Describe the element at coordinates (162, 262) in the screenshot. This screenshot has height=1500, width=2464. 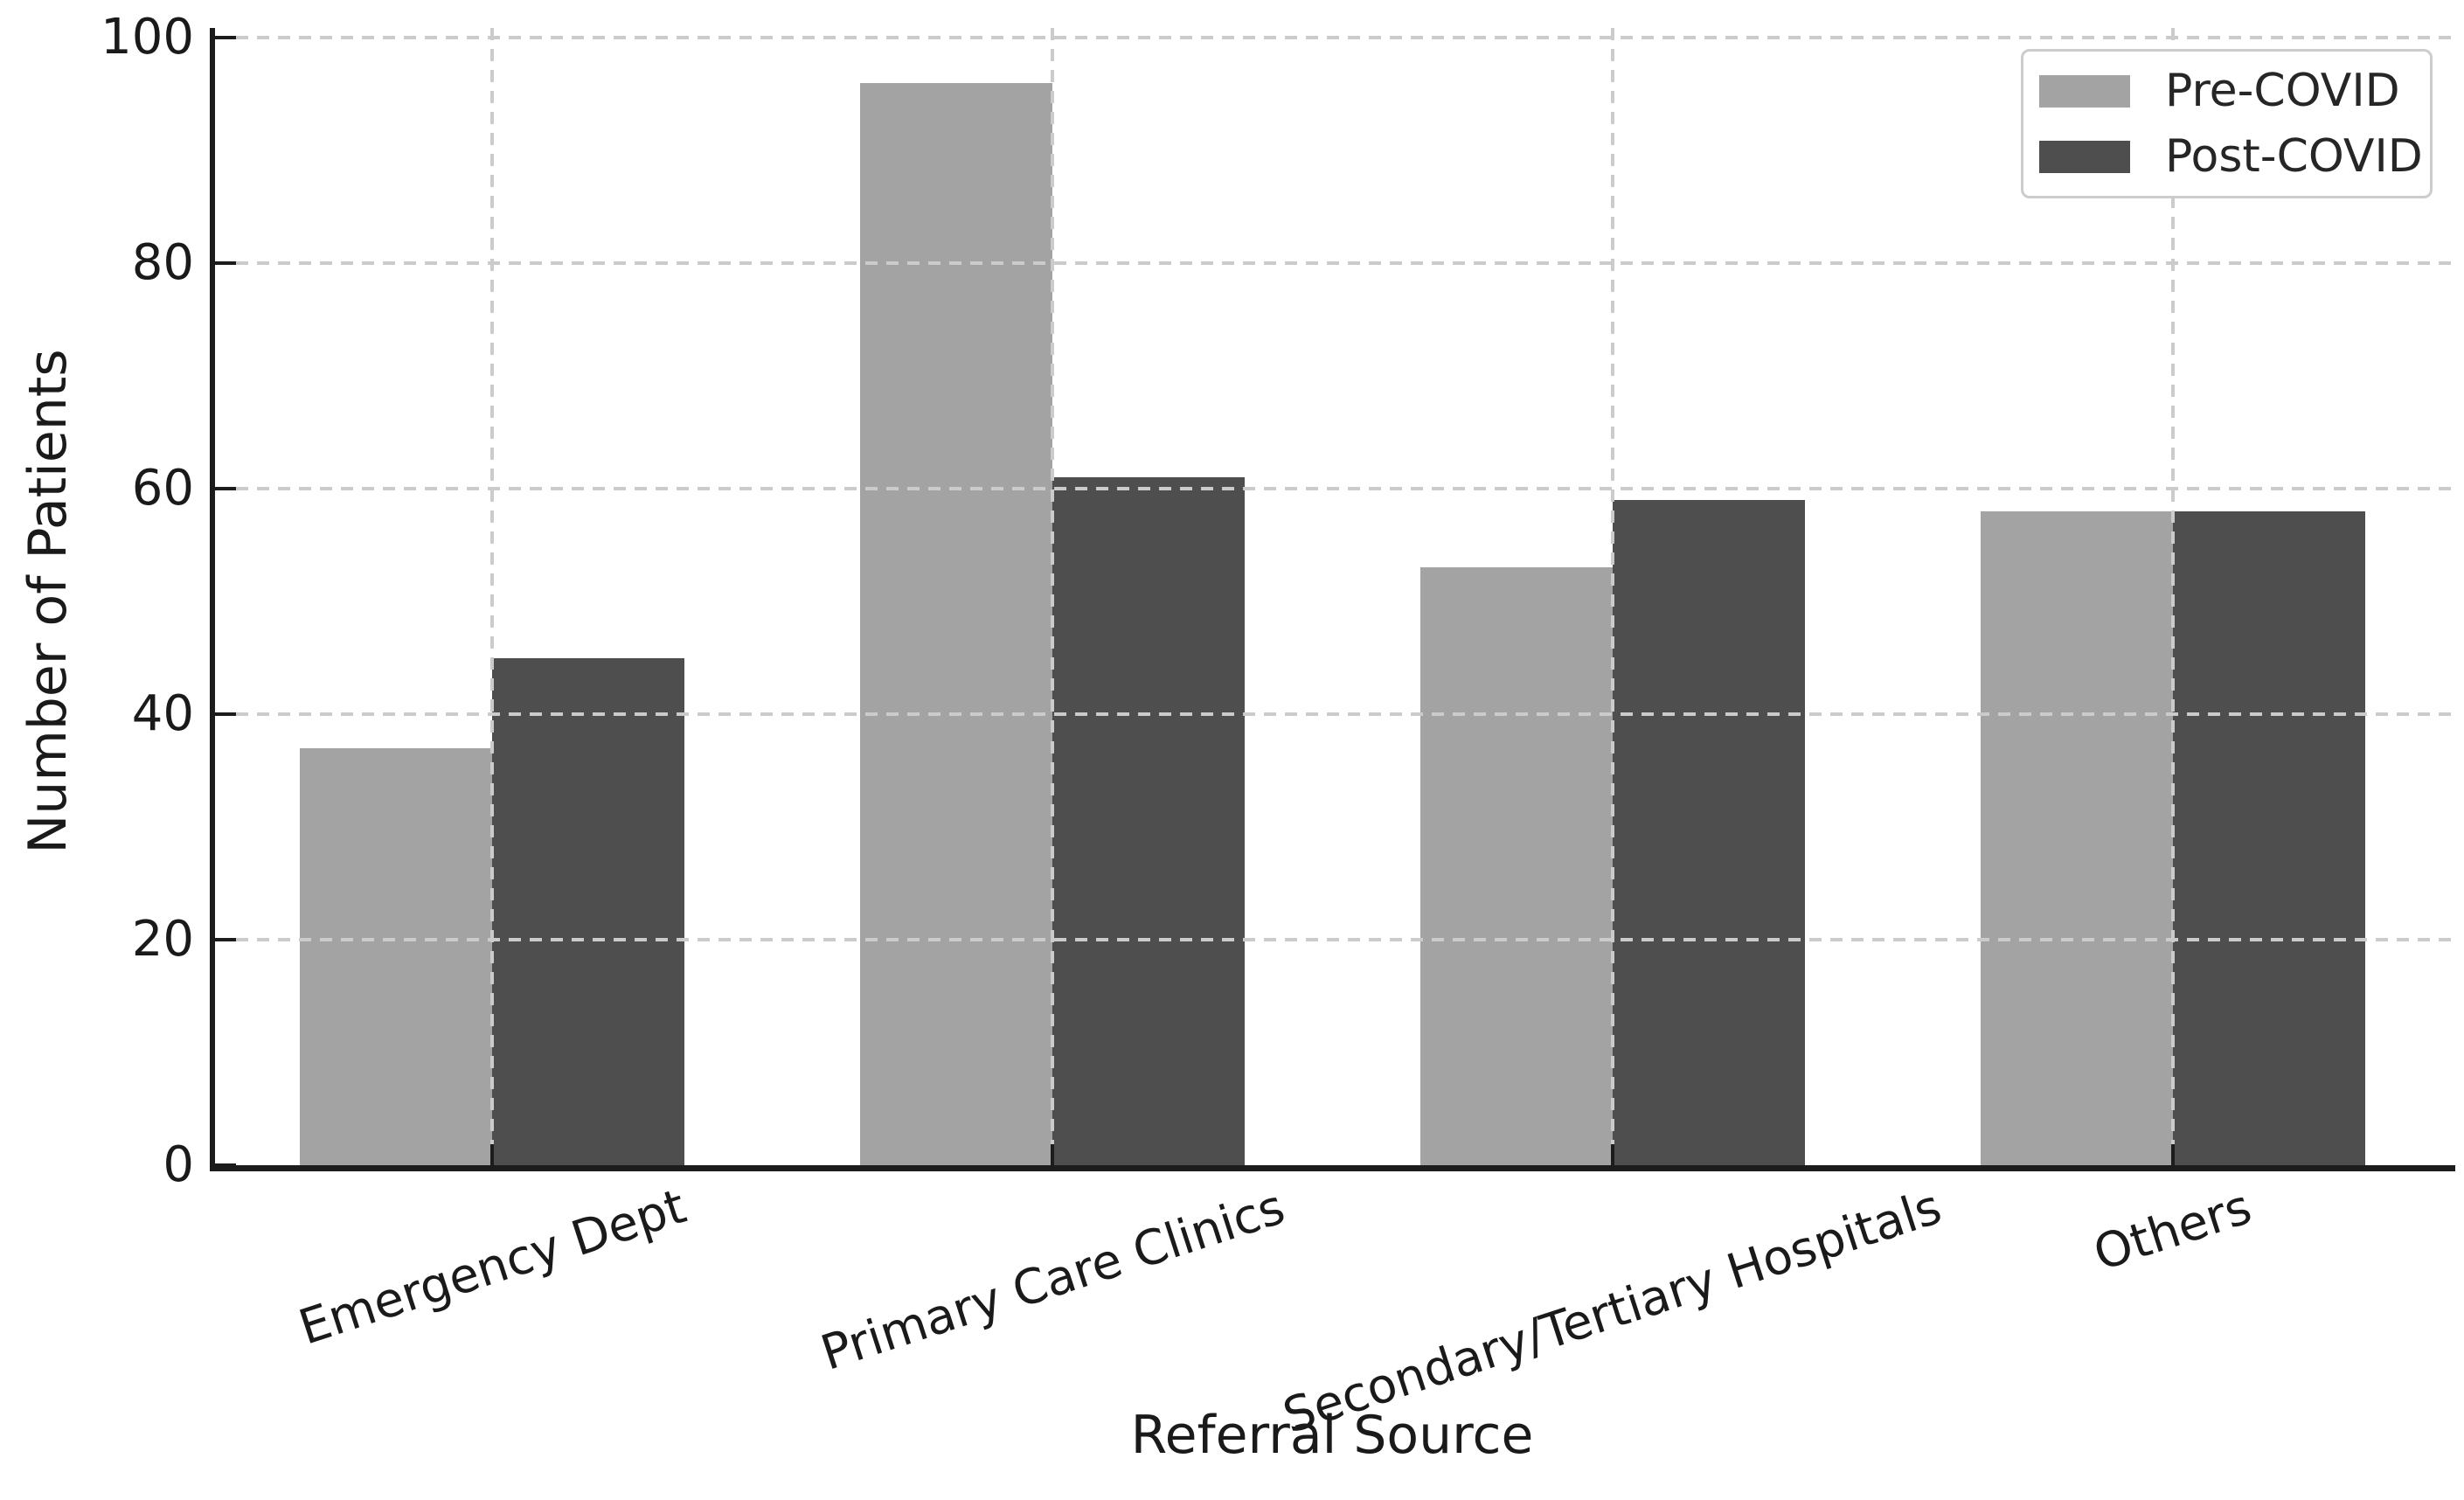
I see `y-tick-label-80: 80` at that location.